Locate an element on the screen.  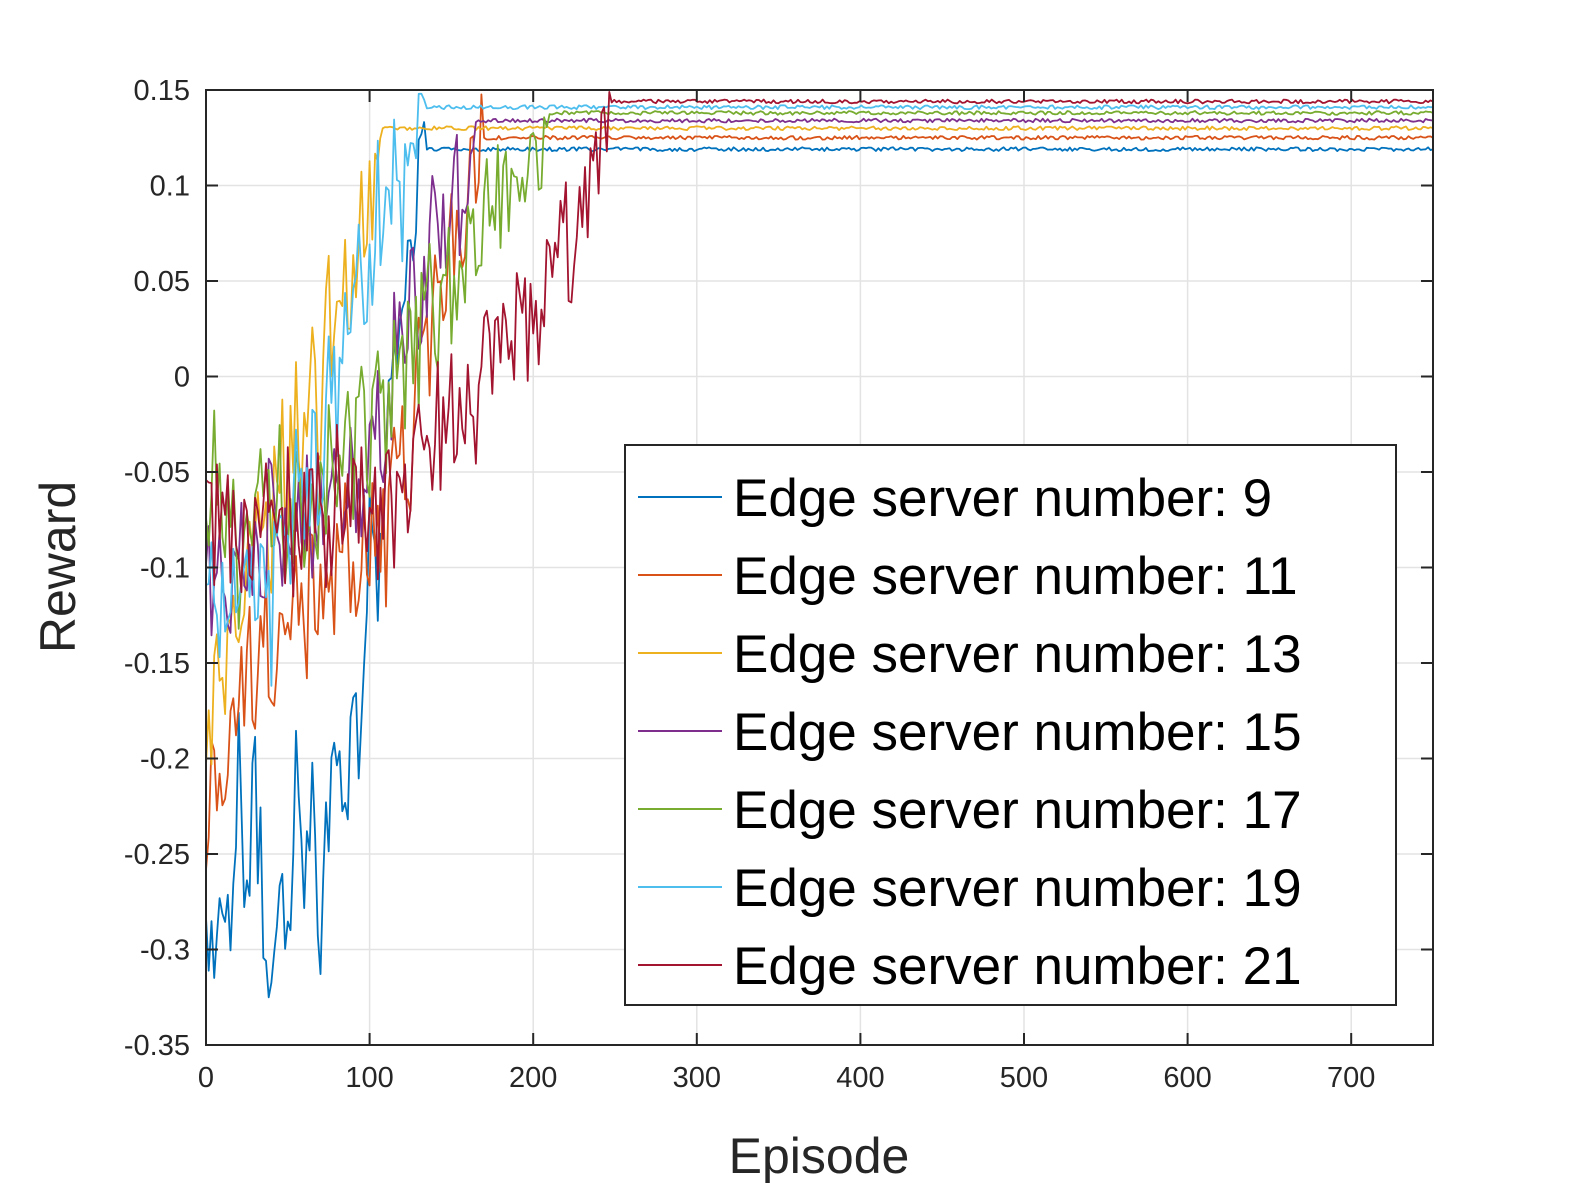
y-tick-label-6: -0.15 is located at coordinates (157, 664).